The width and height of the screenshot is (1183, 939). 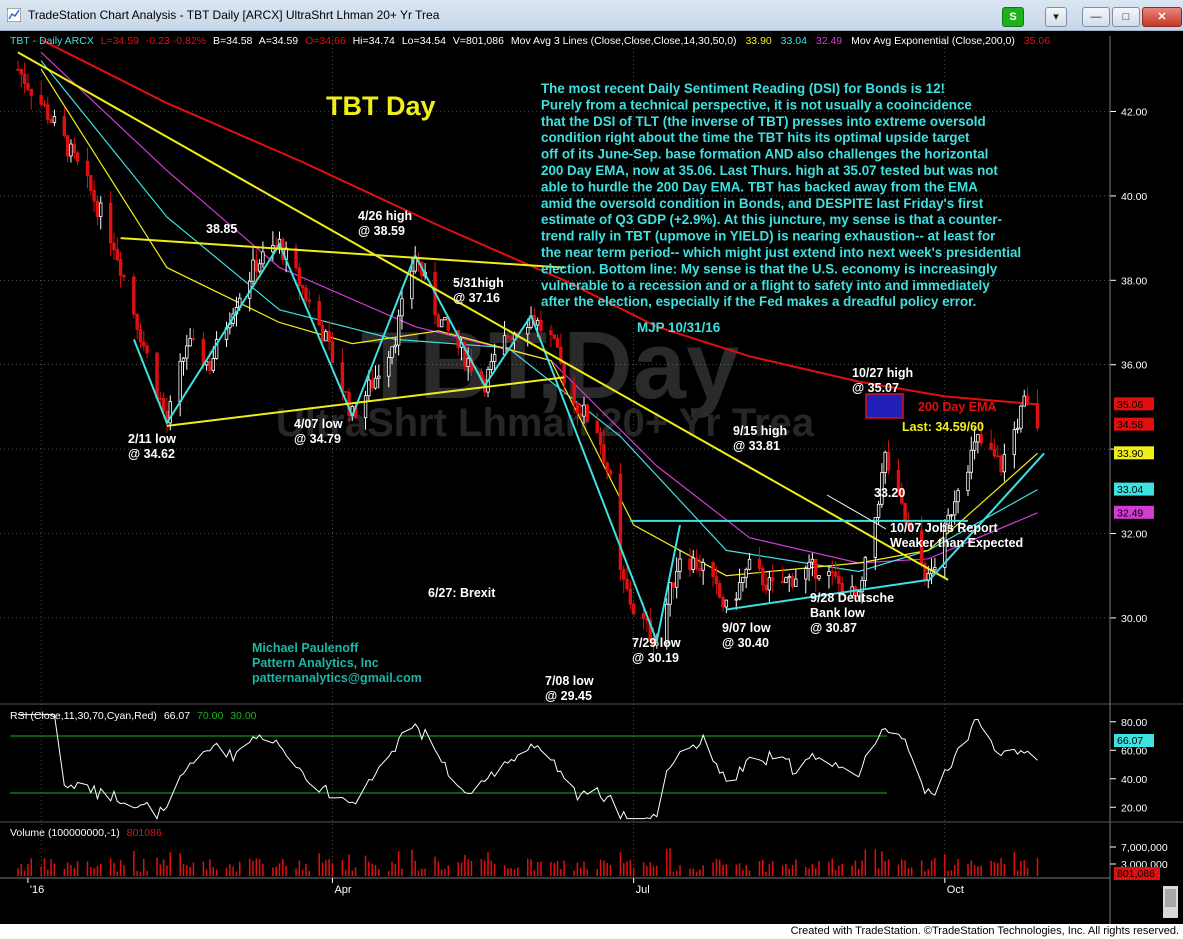 I want to click on price-tag-label: 33.04, so click(x=1130, y=490).